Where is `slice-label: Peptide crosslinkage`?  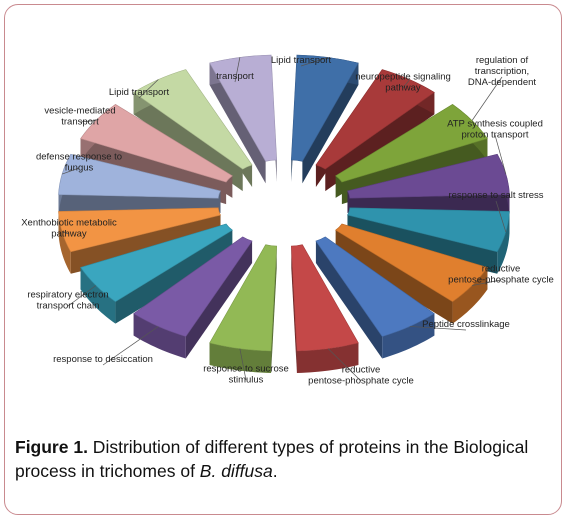
slice-label: Peptide crosslinkage is located at coordinates (466, 324).